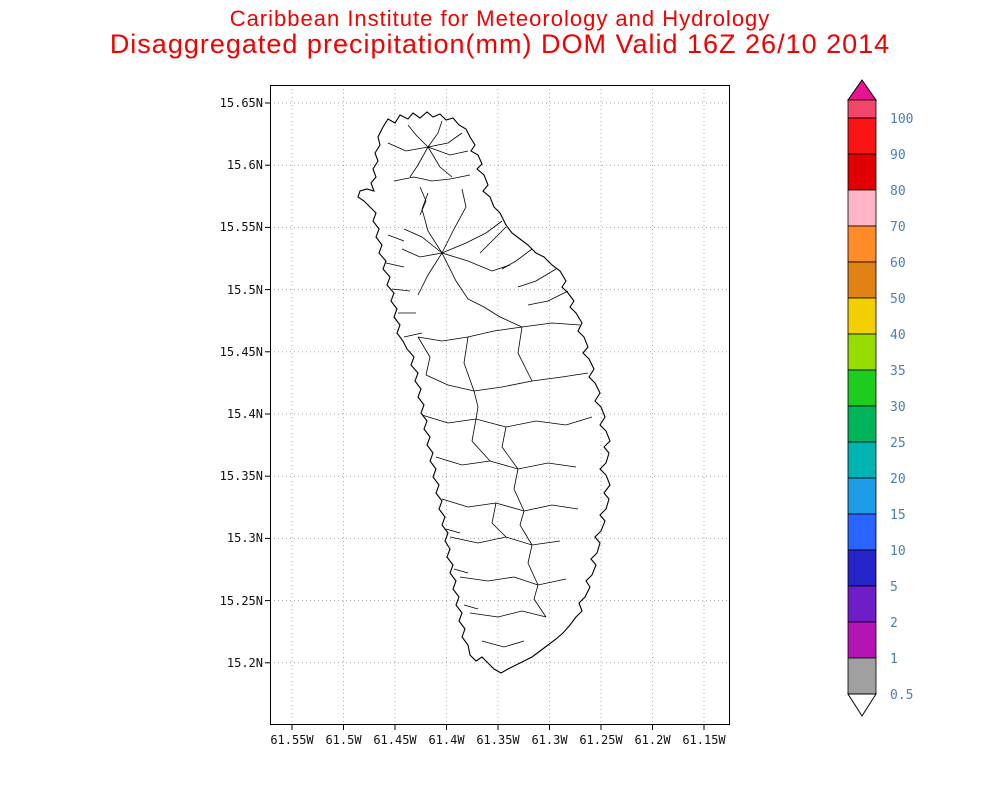 The height and width of the screenshot is (800, 1000). What do you see at coordinates (898, 443) in the screenshot?
I see `colorbar-value-label: 25` at bounding box center [898, 443].